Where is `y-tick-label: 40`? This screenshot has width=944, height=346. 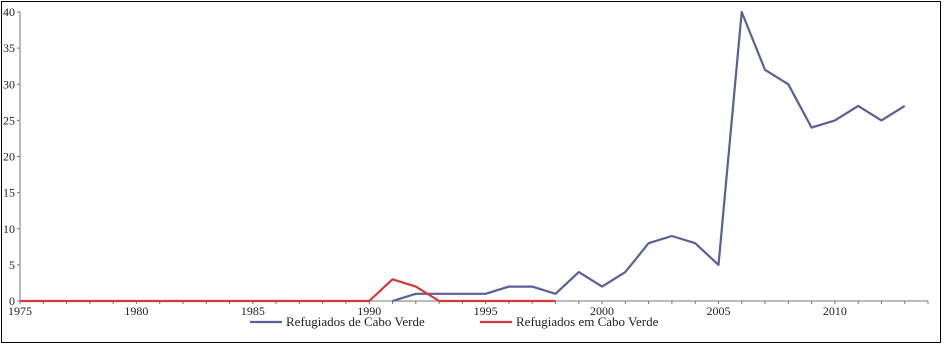
y-tick-label: 40 is located at coordinates (9, 12).